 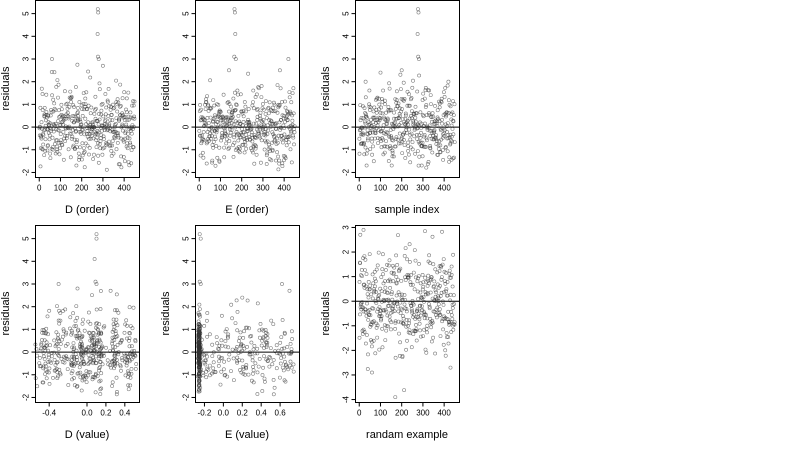 What do you see at coordinates (346, 104) in the screenshot?
I see `y-tick-label: 1` at bounding box center [346, 104].